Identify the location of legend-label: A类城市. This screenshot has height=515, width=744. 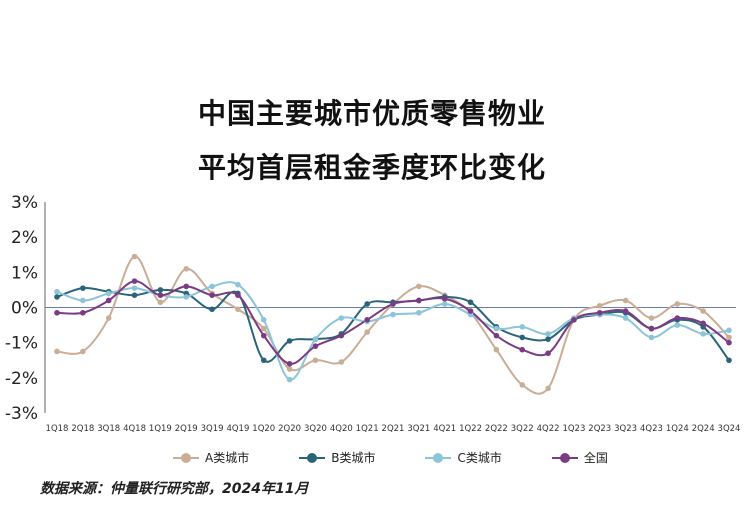
(227, 458).